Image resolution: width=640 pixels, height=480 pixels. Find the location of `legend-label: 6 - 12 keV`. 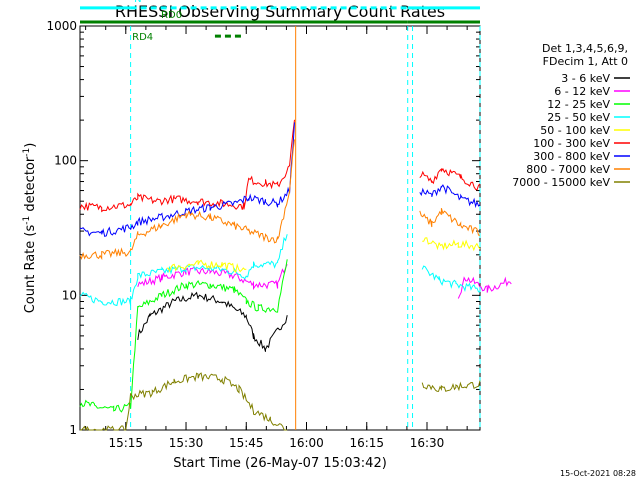

legend-label: 6 - 12 keV is located at coordinates (582, 91).